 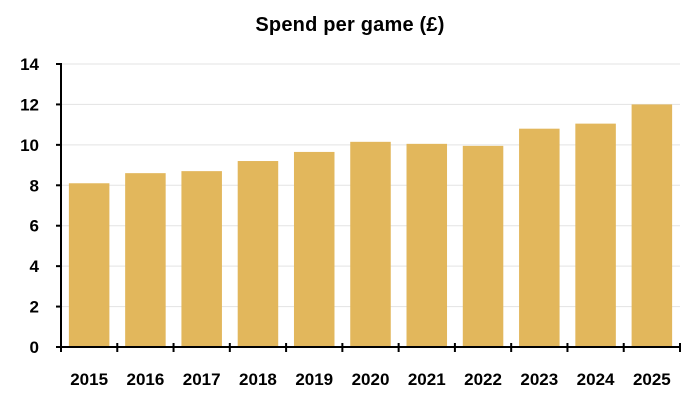 I want to click on bar-2018, so click(x=258, y=254).